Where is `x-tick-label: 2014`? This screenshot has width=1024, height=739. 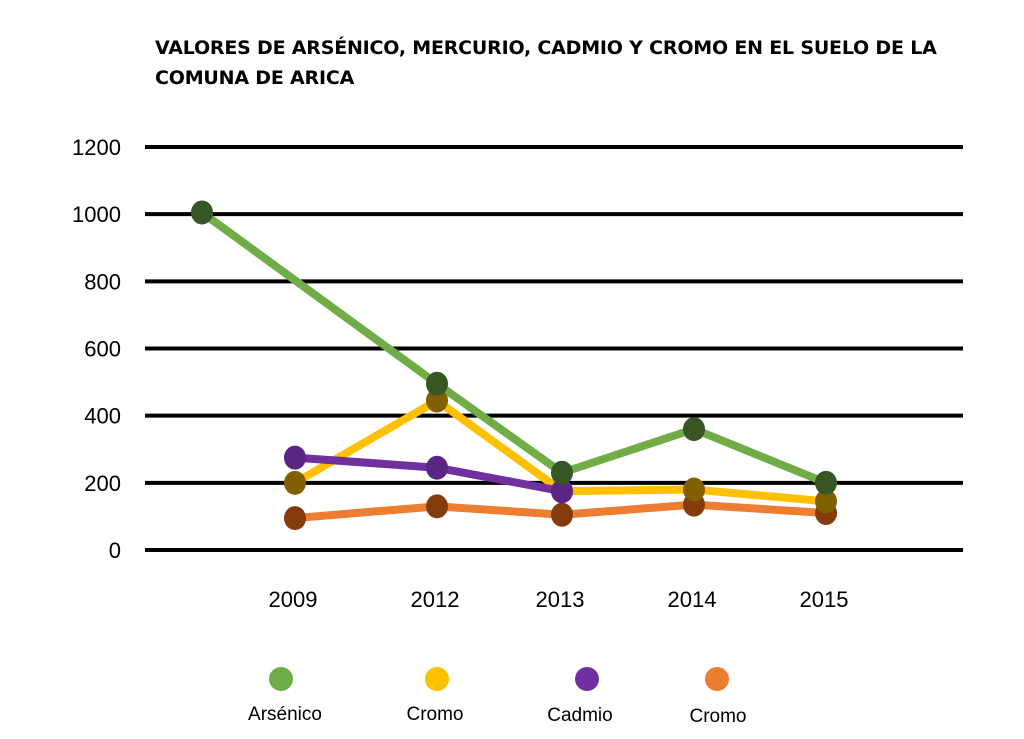
x-tick-label: 2014 is located at coordinates (692, 599).